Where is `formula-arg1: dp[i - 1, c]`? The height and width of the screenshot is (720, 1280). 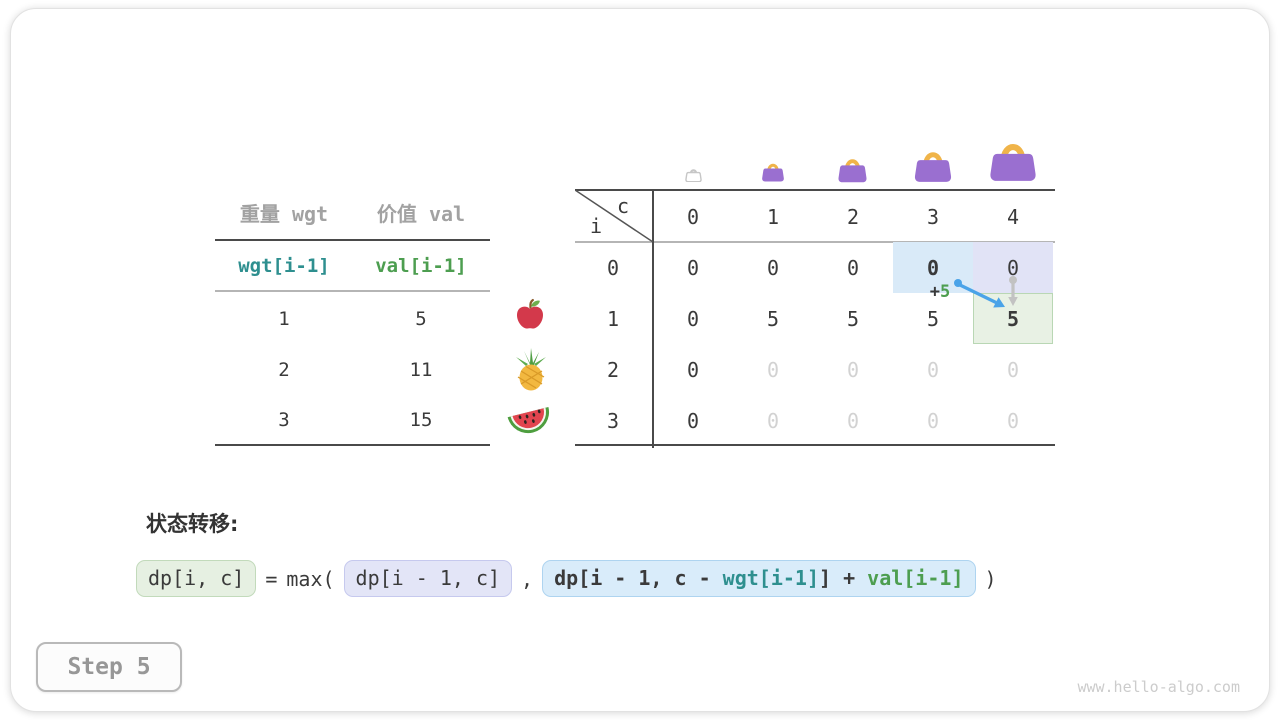 formula-arg1: dp[i - 1, c] is located at coordinates (428, 578).